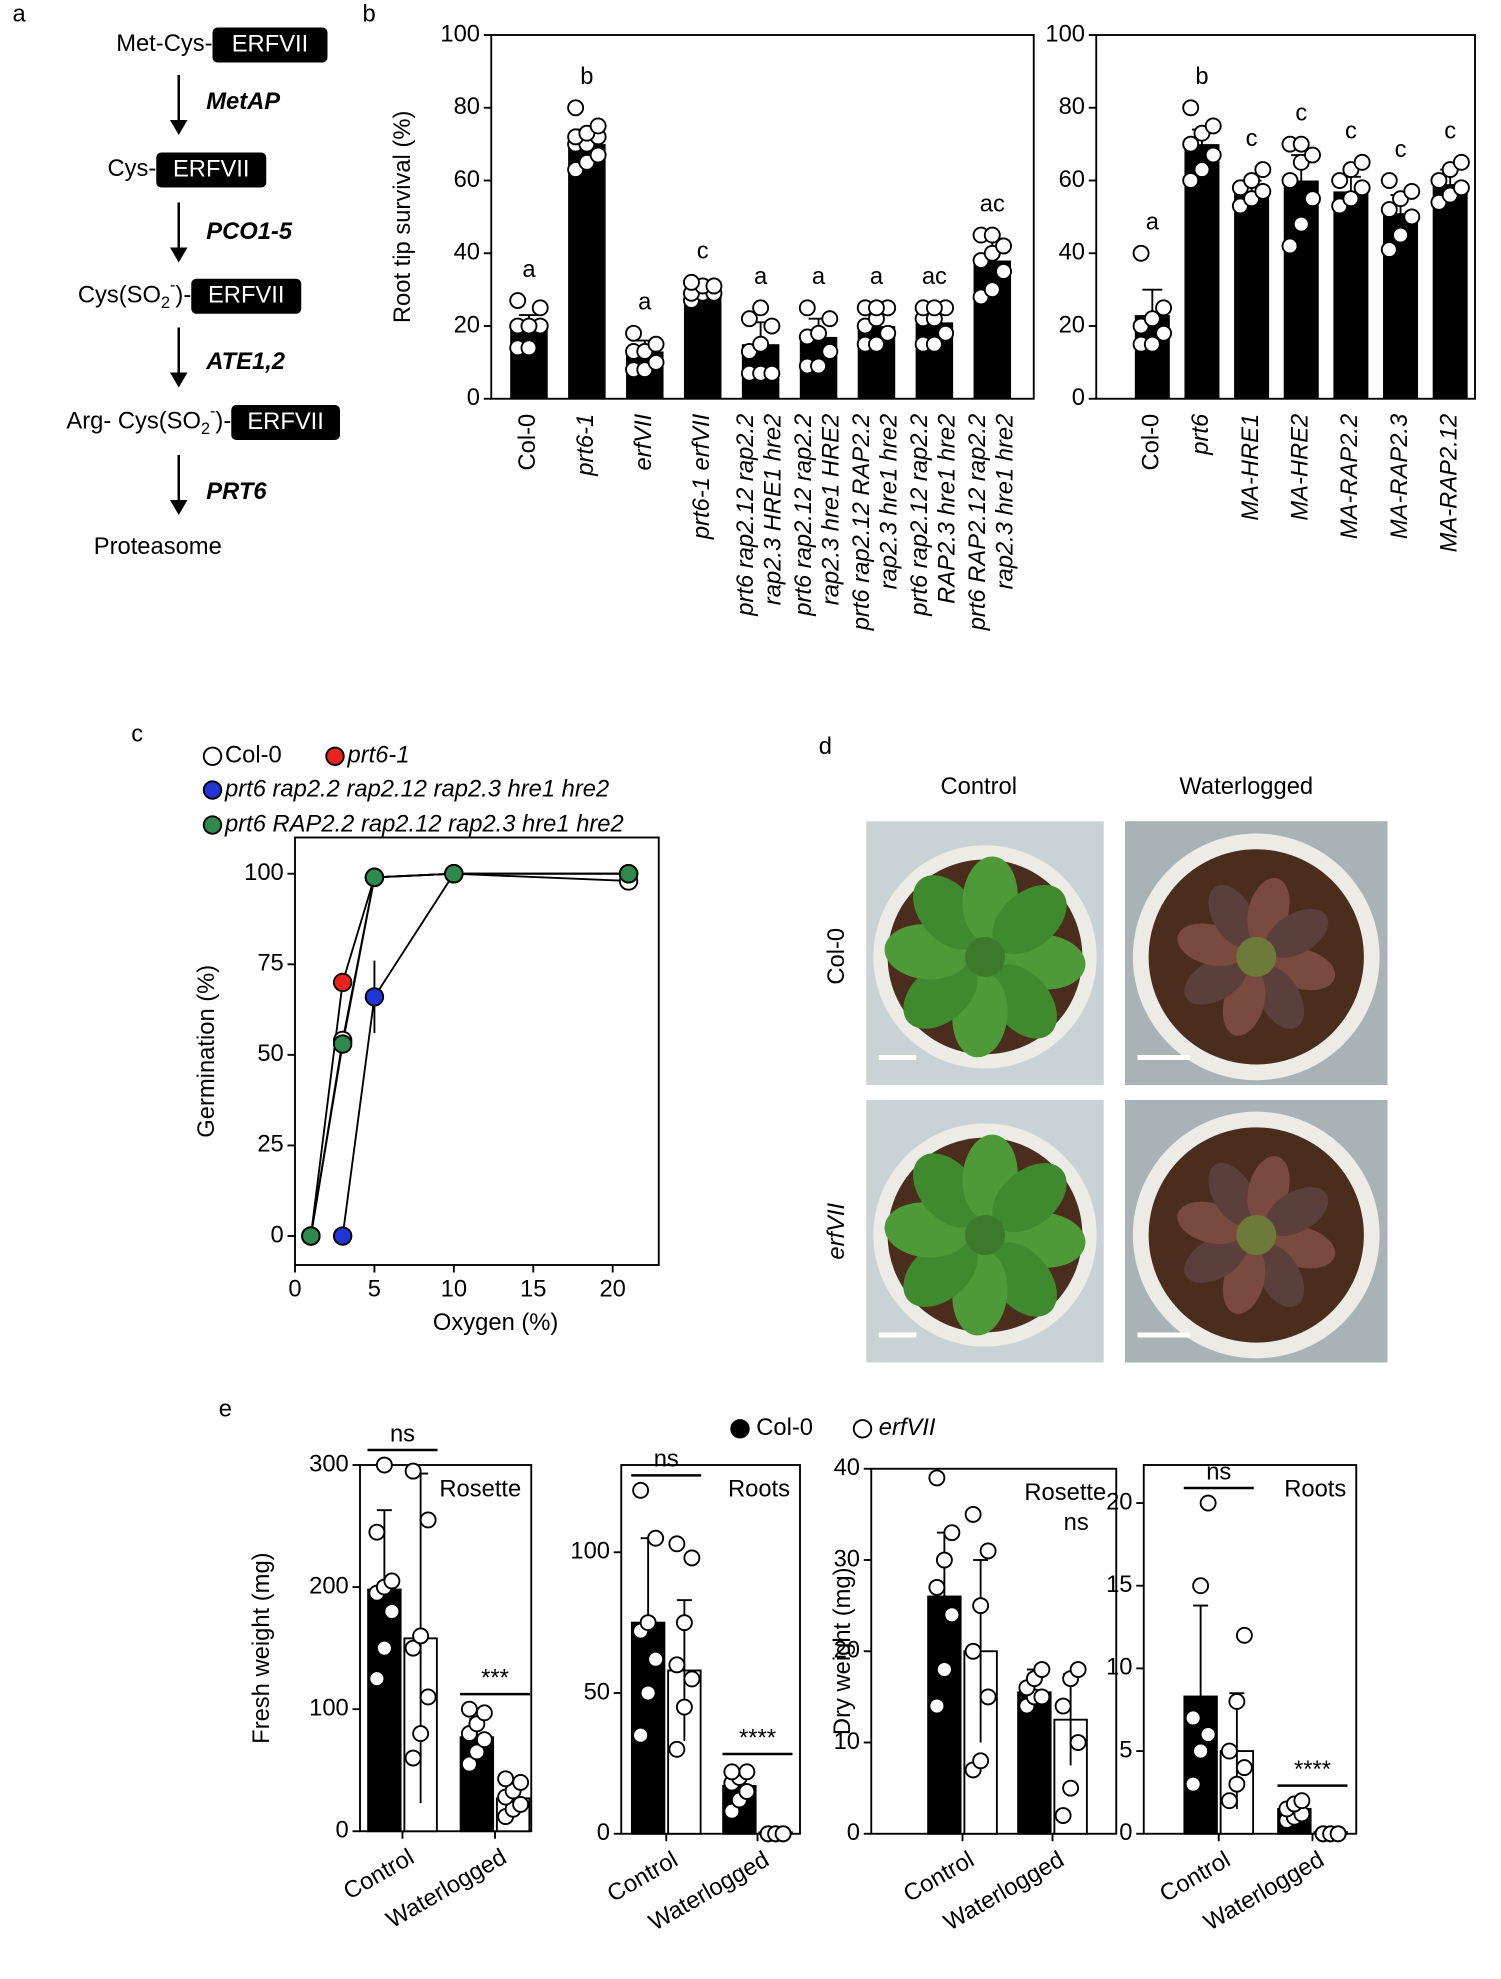 Image resolution: width=1501 pixels, height=1979 pixels. What do you see at coordinates (907, 1427) in the screenshot?
I see `legend-label: erfVII` at bounding box center [907, 1427].